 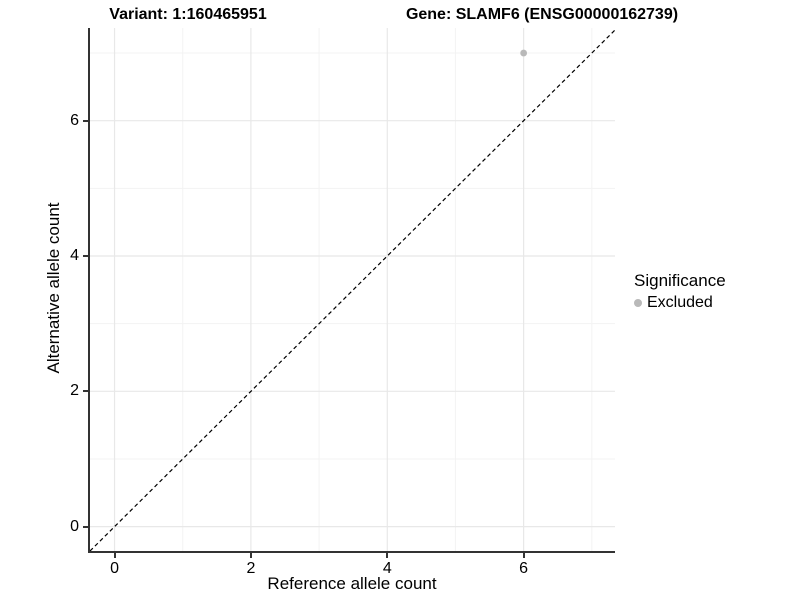 I want to click on y-tick-label: 0, so click(x=74, y=526).